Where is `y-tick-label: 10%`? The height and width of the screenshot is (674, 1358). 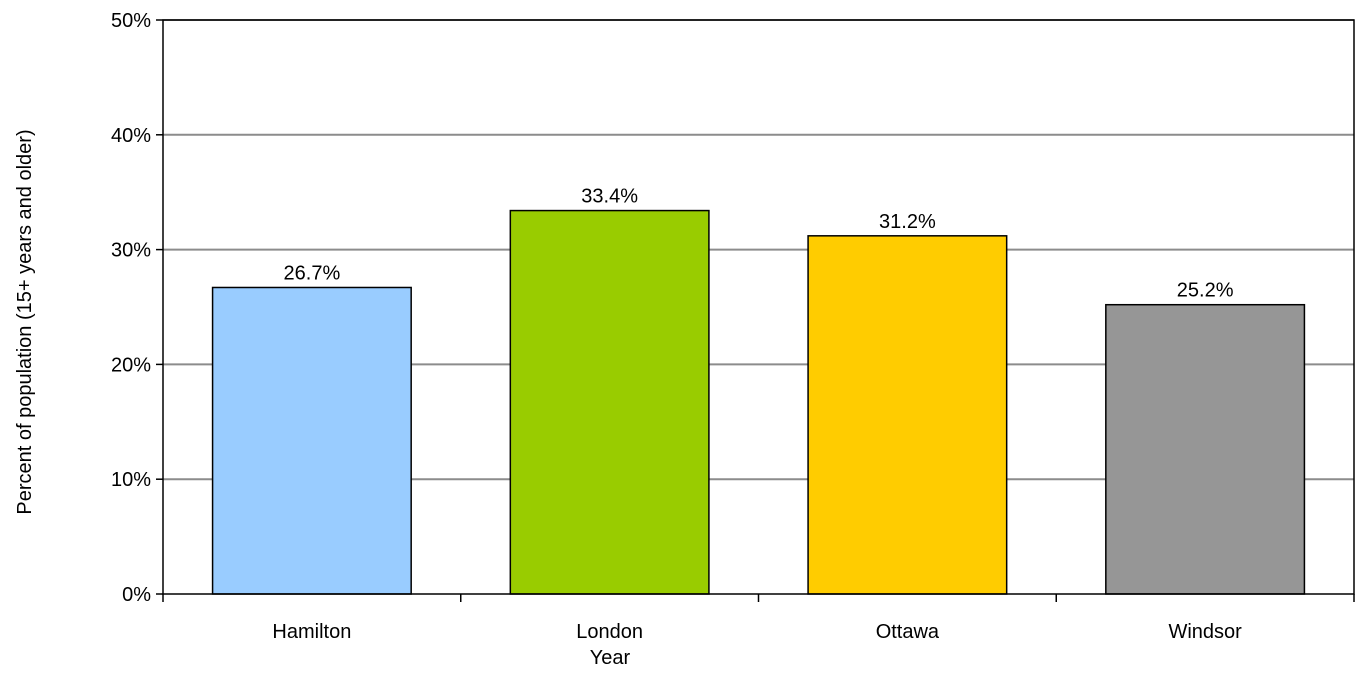 y-tick-label: 10% is located at coordinates (131, 480).